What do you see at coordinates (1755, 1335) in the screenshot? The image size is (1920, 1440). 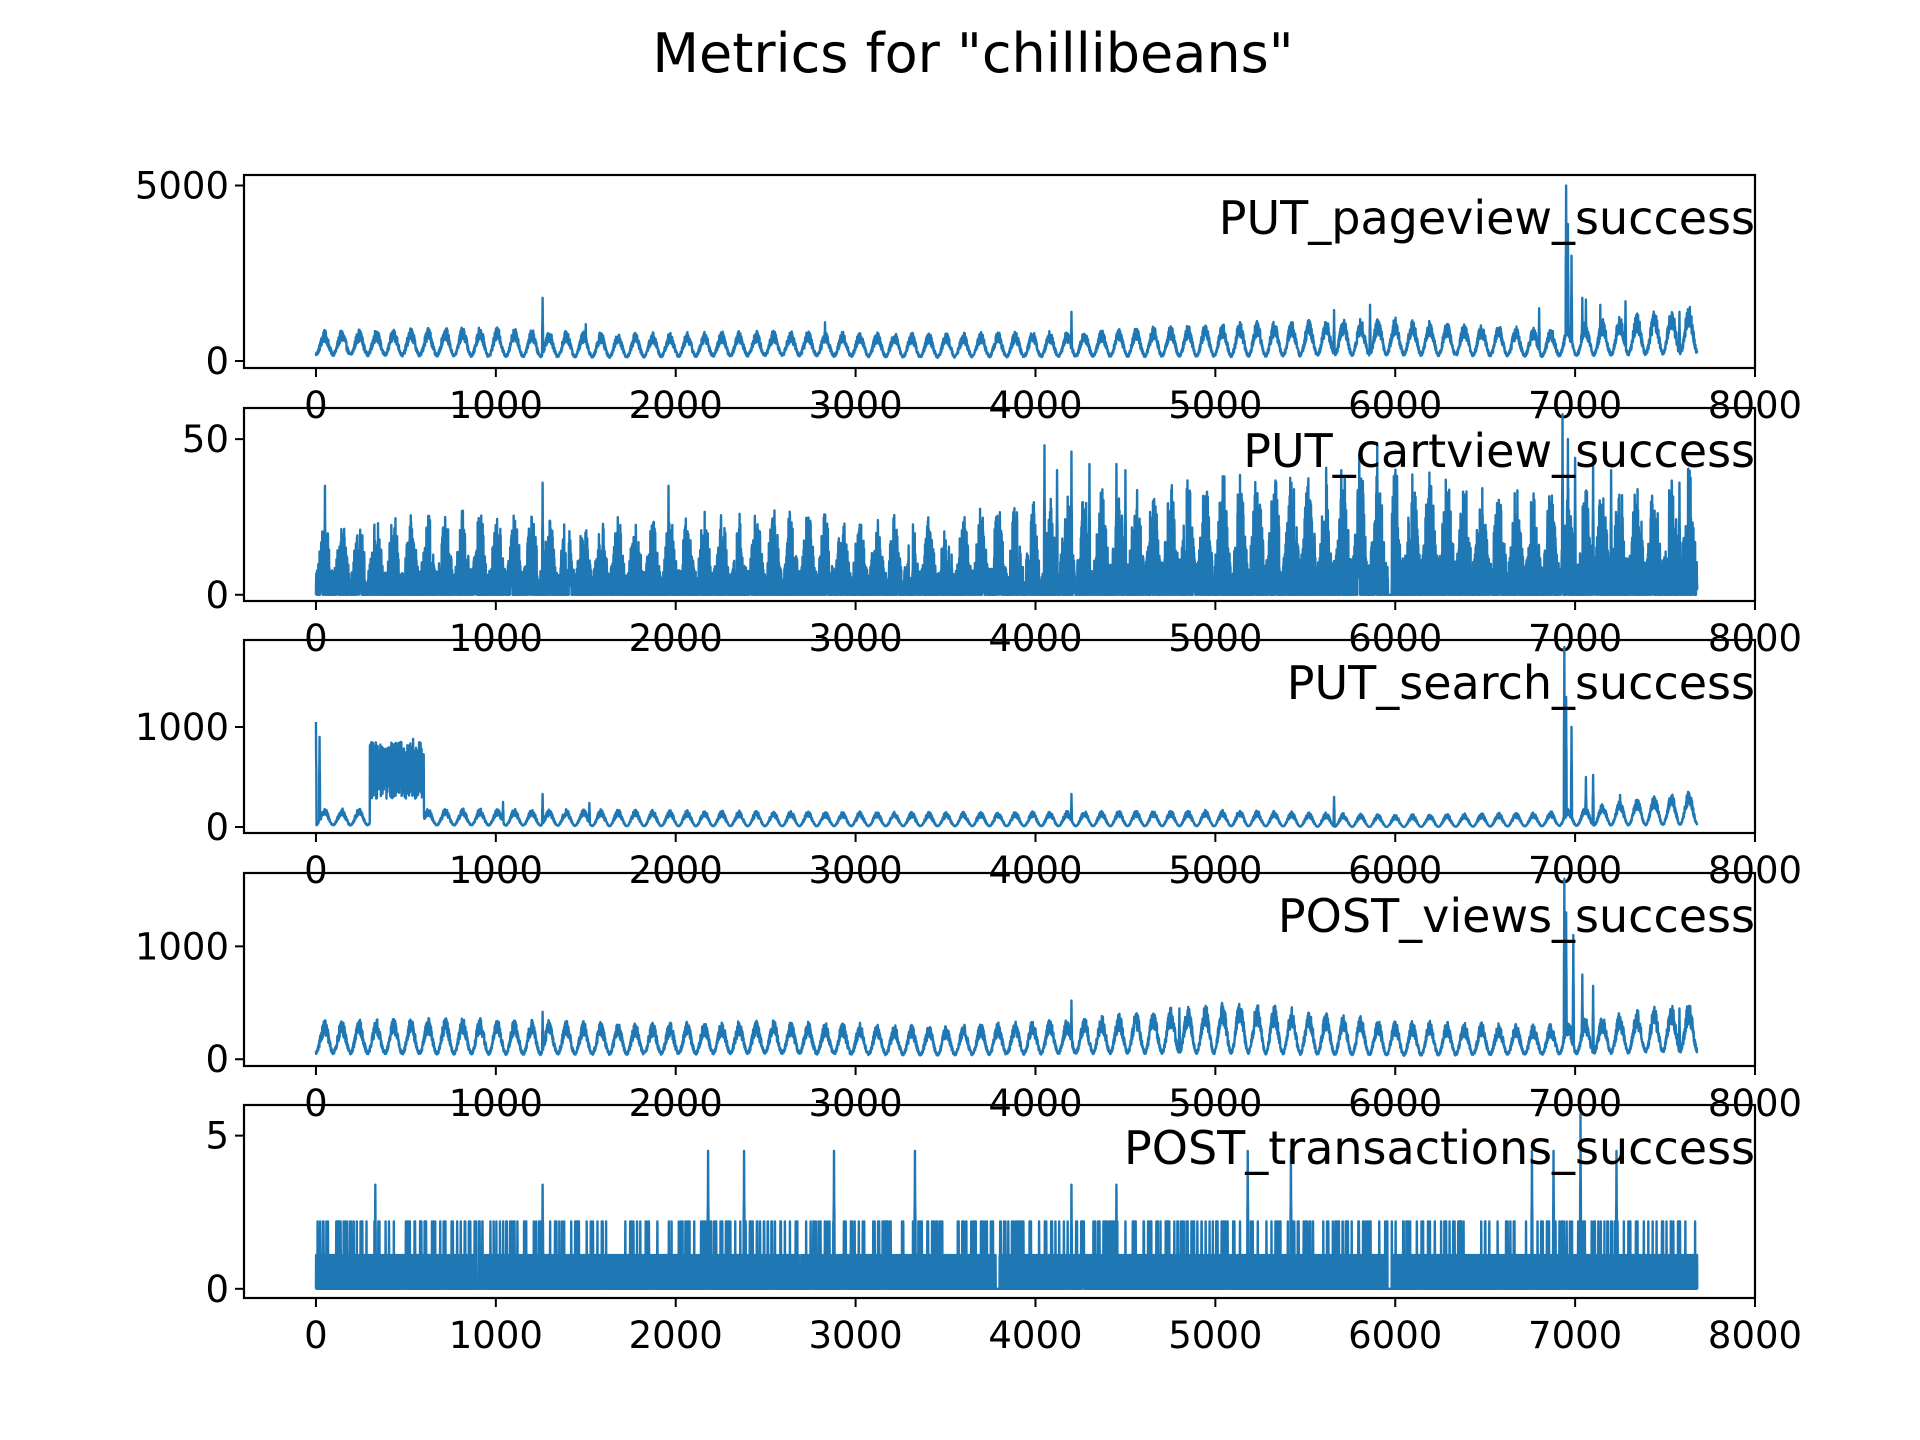 I see `x-tick-label: 8000` at bounding box center [1755, 1335].